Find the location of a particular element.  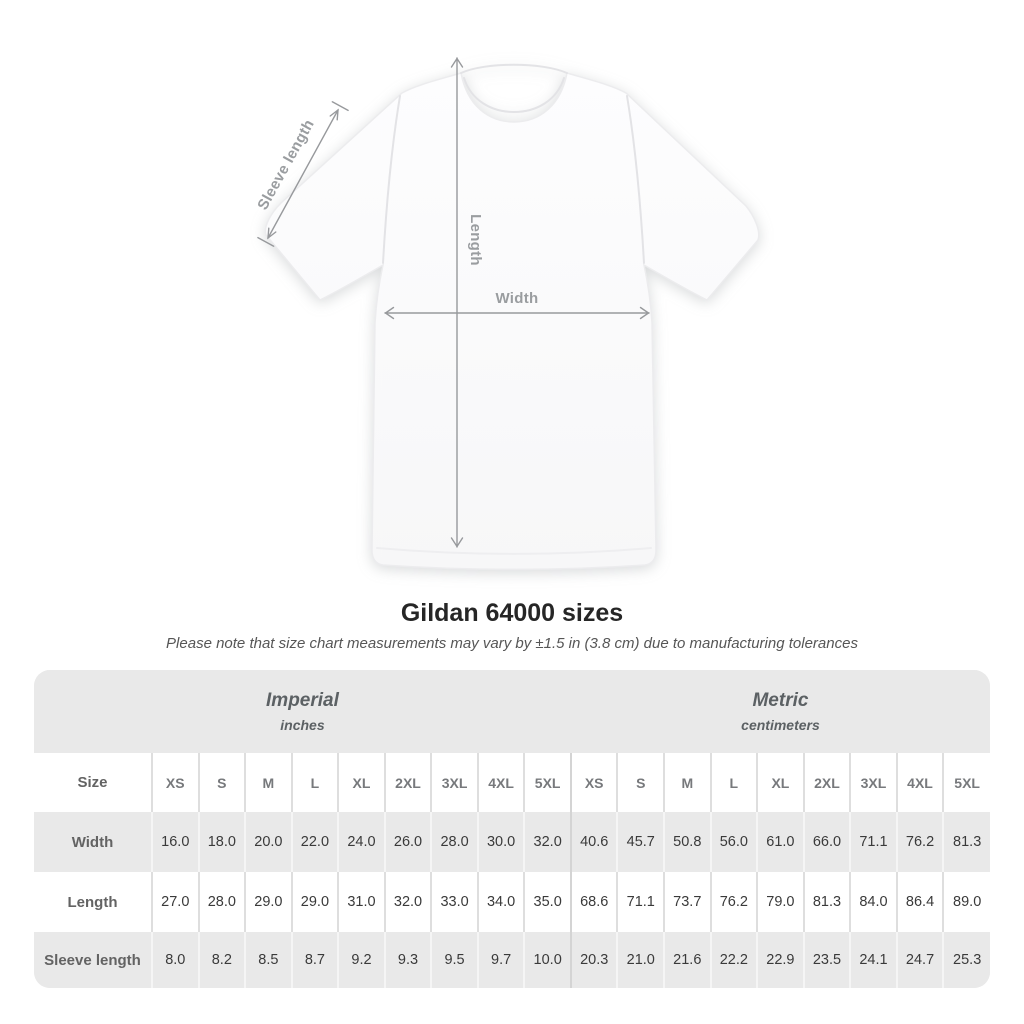

collar-back-seam is located at coordinates (514, 68).